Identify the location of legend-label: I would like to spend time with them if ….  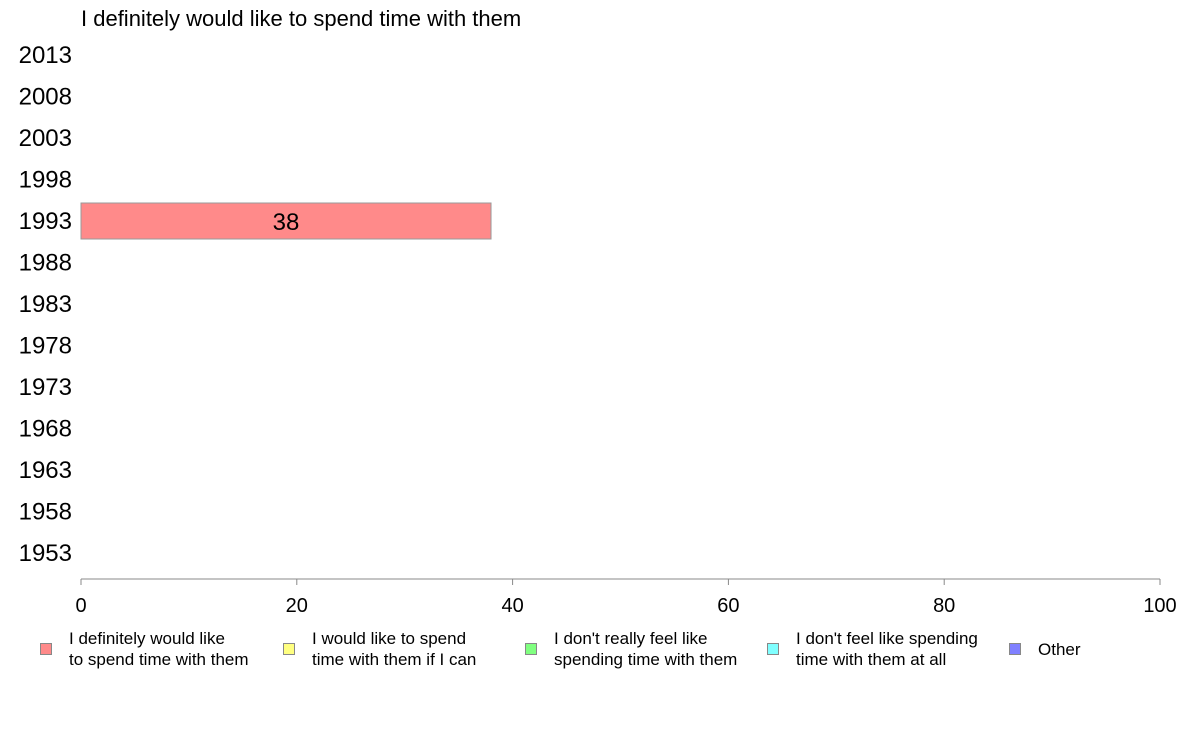
(394, 649).